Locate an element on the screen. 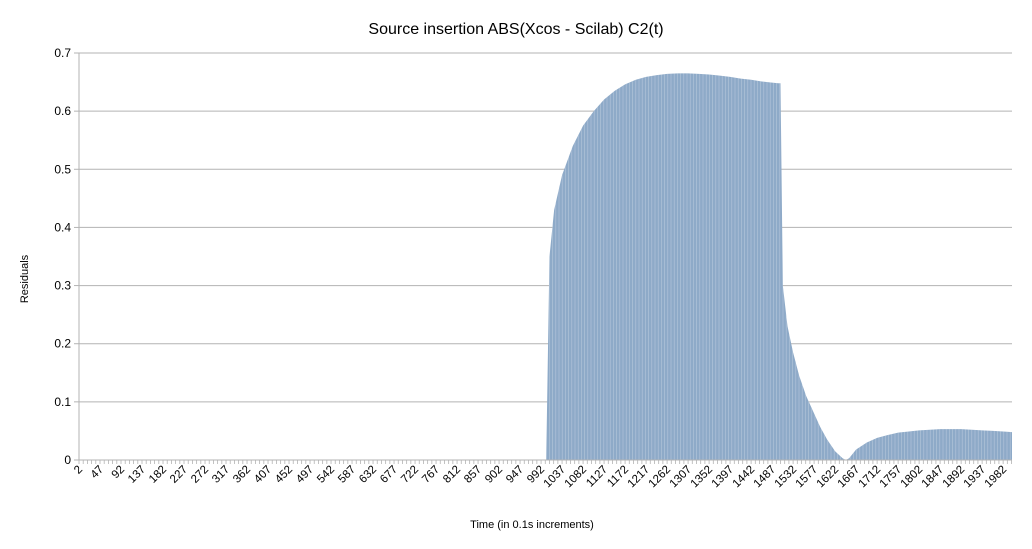 This screenshot has height=549, width=1032. y-tick-label: 0.1 is located at coordinates (62, 402).